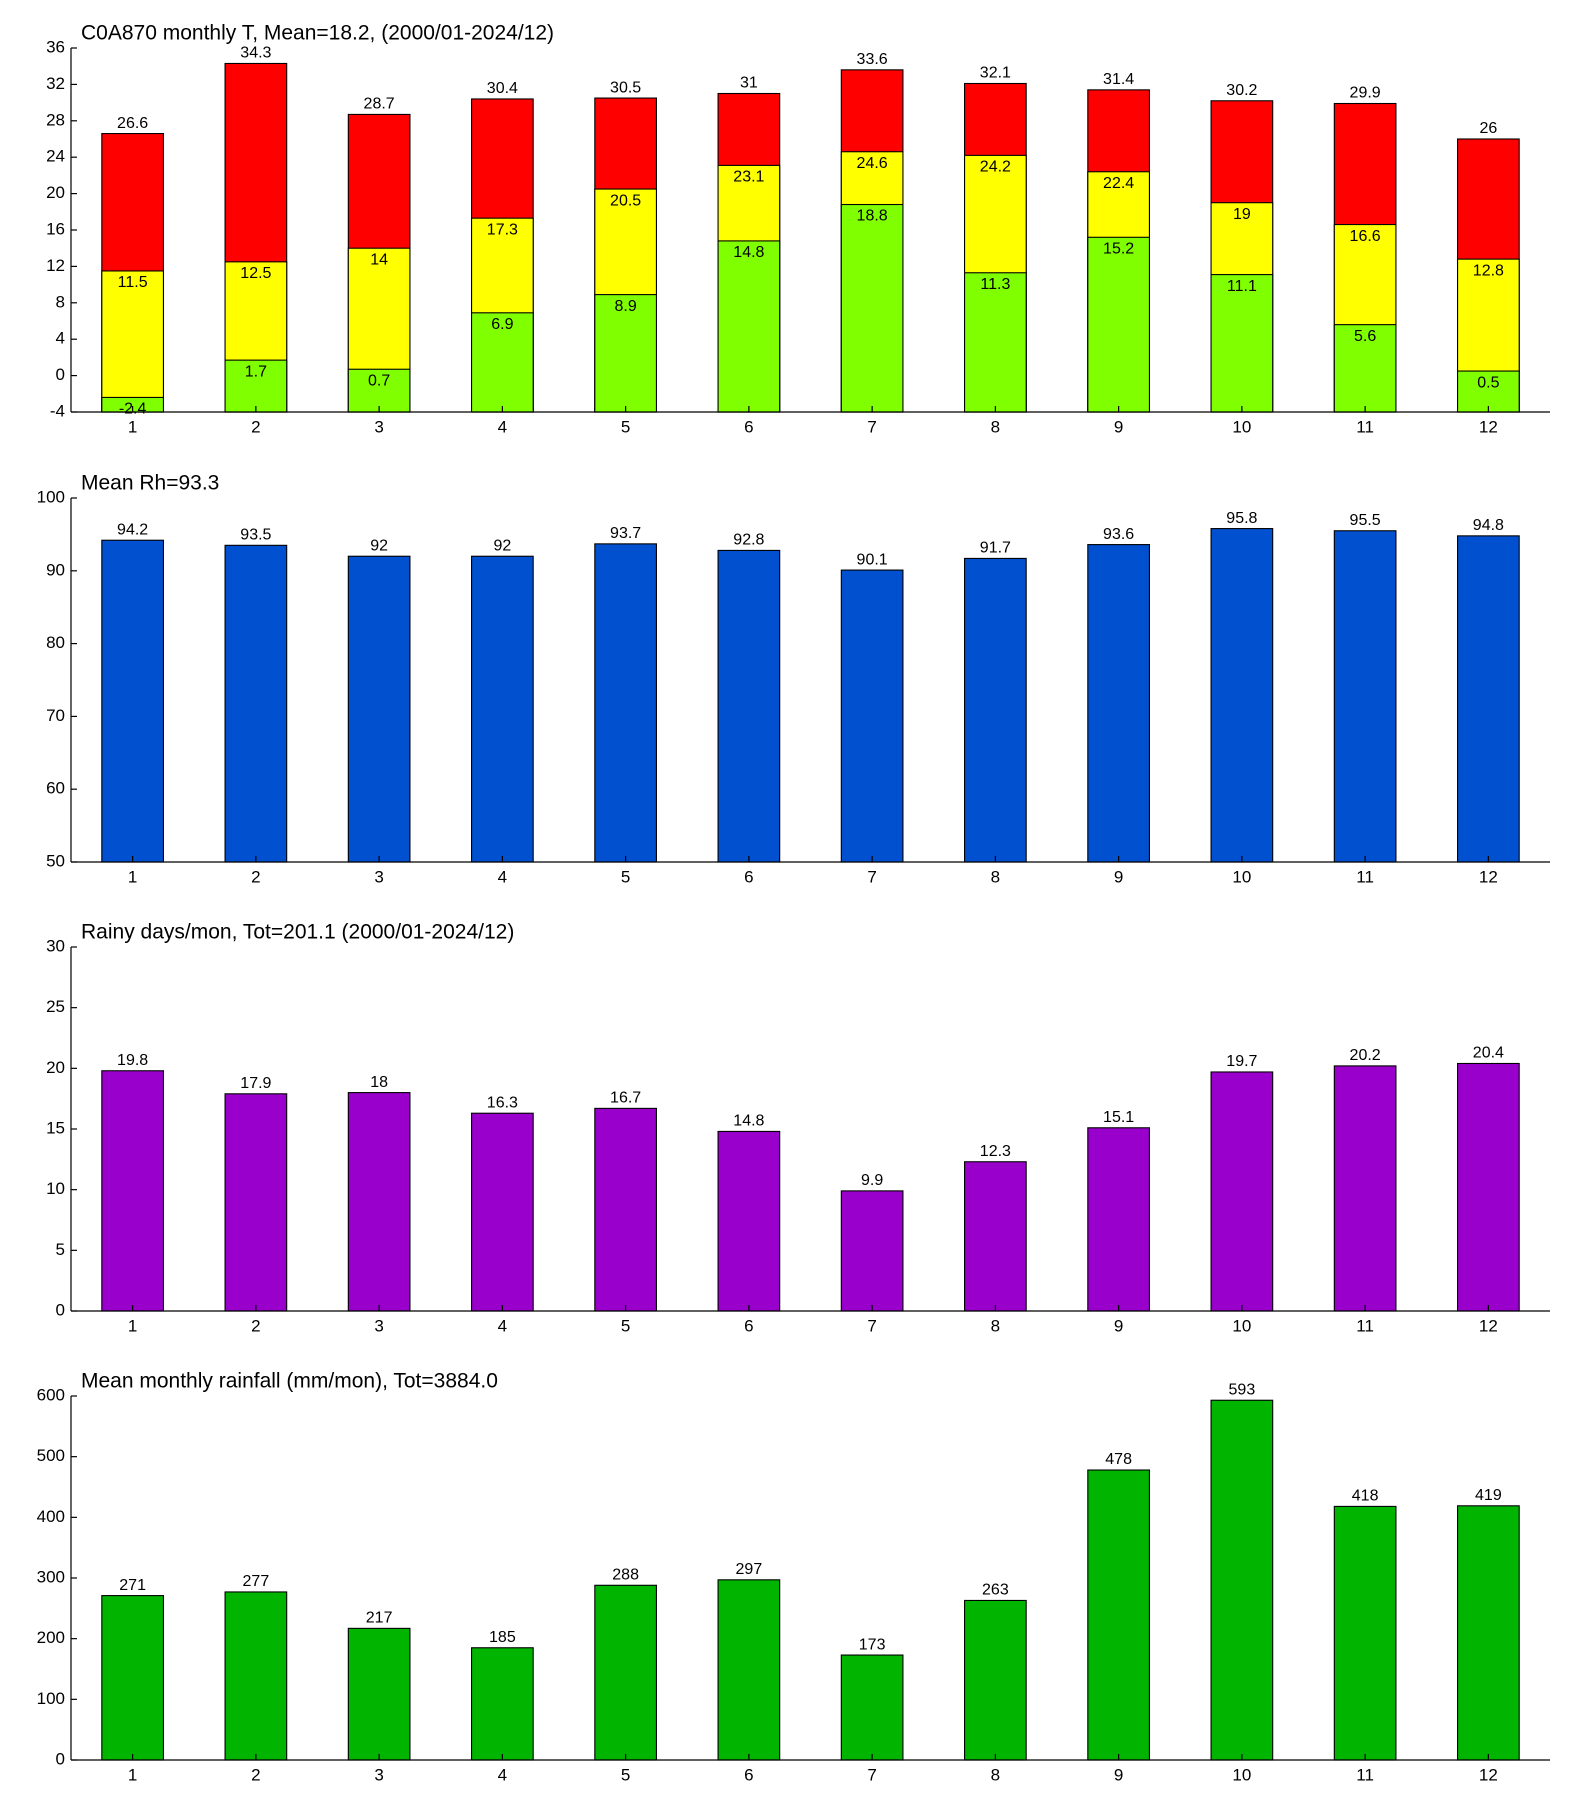 The image size is (1580, 1800). Describe the element at coordinates (995, 284) in the screenshot. I see `value-label: 11.3` at that location.